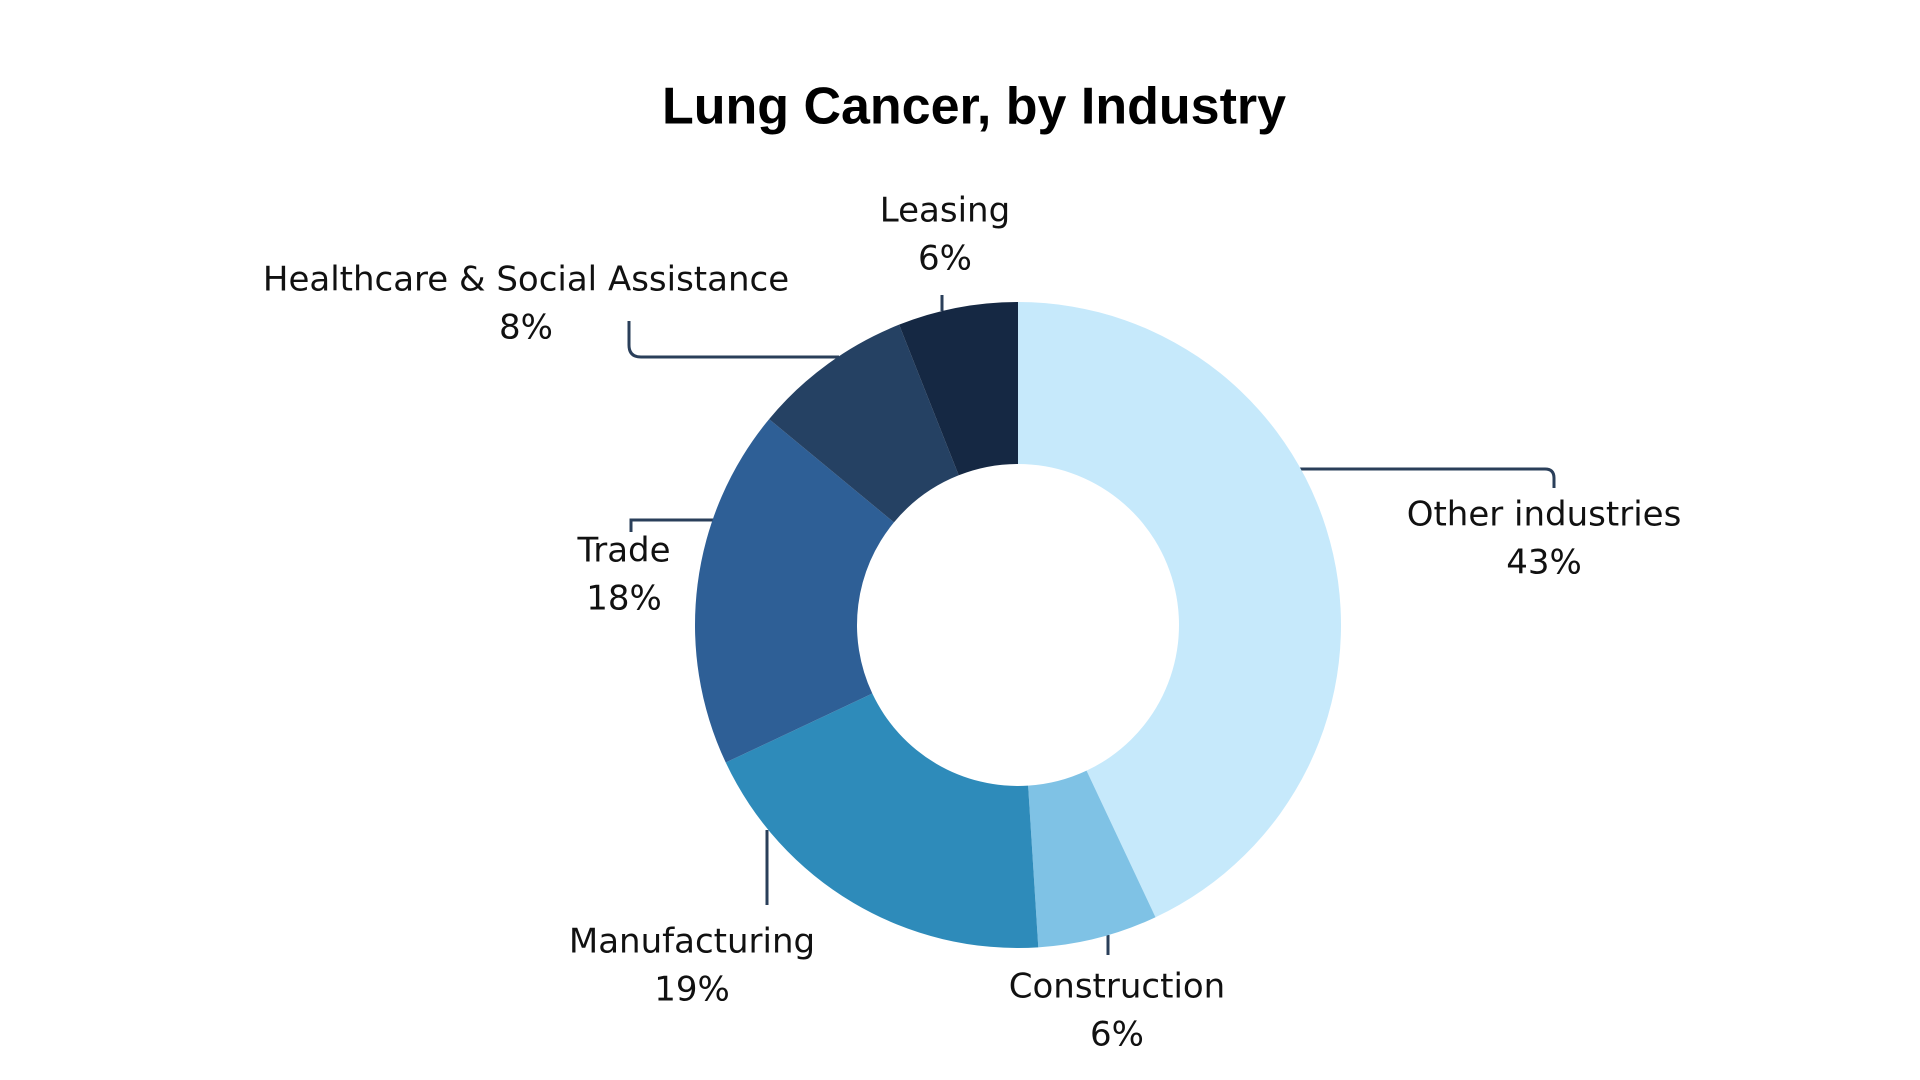 The image size is (1920, 1080). I want to click on slice-value-label: 43%, so click(1544, 563).